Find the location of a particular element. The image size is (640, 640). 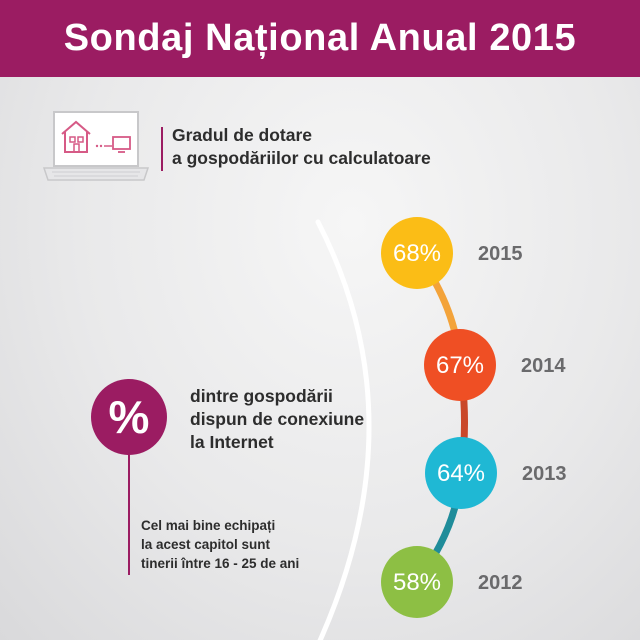

value-label-2015: 68% is located at coordinates (417, 253).